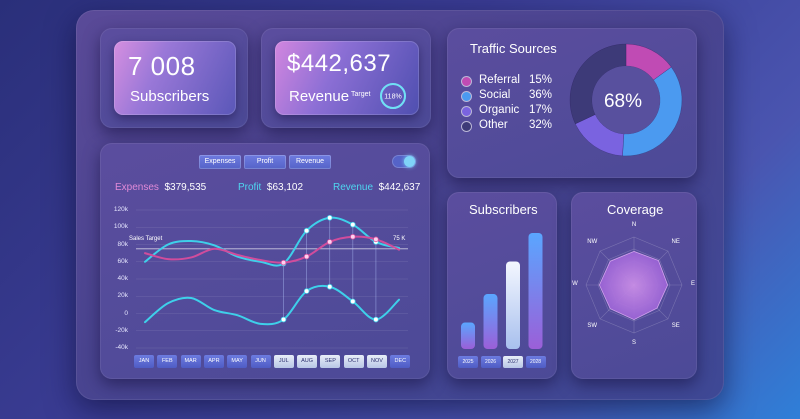 The width and height of the screenshot is (800, 419). Describe the element at coordinates (499, 110) in the screenshot. I see `legend-name: Organic` at that location.